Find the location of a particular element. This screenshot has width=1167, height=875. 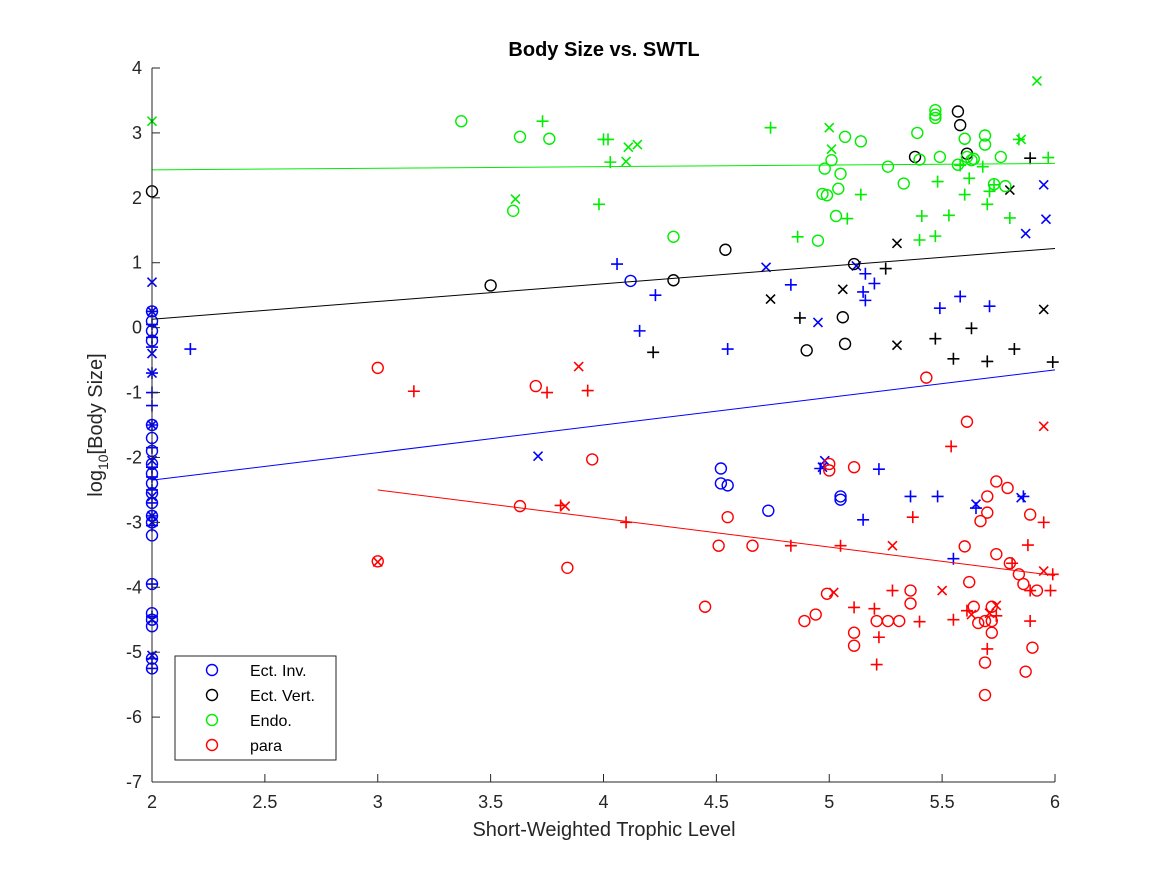

fit-line is located at coordinates (603, 283).